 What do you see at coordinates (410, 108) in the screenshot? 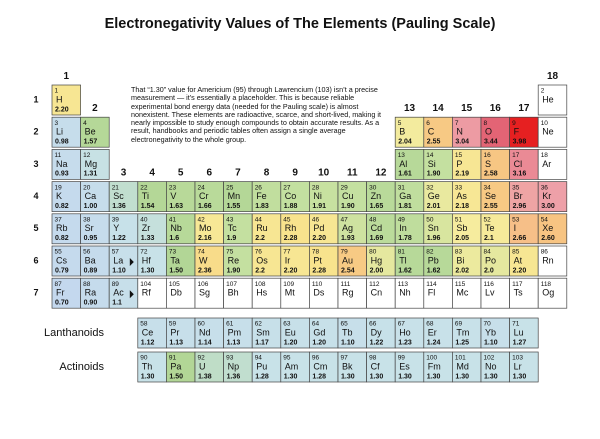
I see `group-label: 13` at bounding box center [410, 108].